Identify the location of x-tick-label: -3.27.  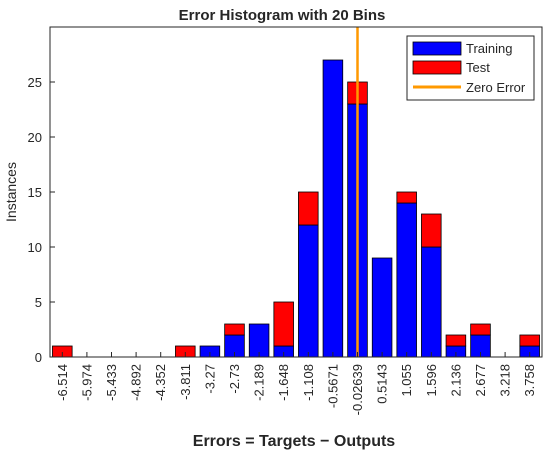
(209, 379).